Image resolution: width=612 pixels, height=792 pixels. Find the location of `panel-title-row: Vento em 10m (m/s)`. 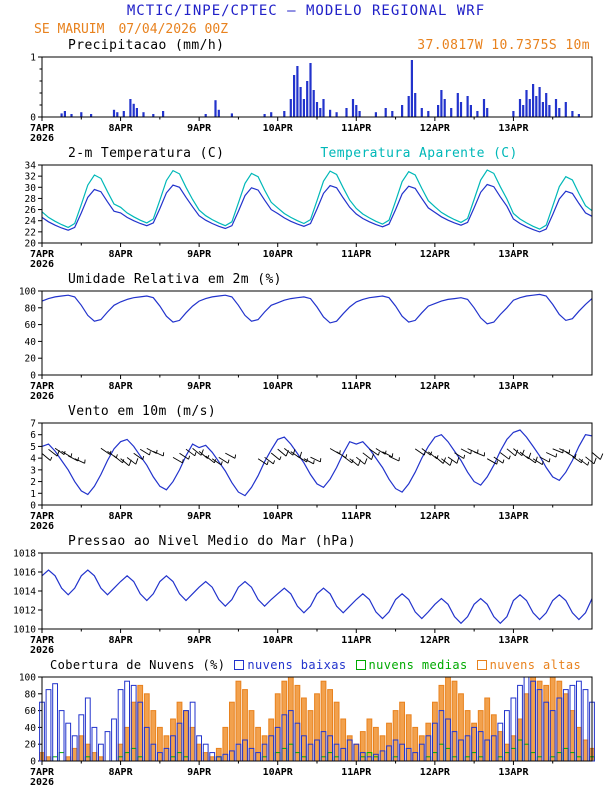

panel-title-row: Vento em 10m (m/s) is located at coordinates (306, 411).